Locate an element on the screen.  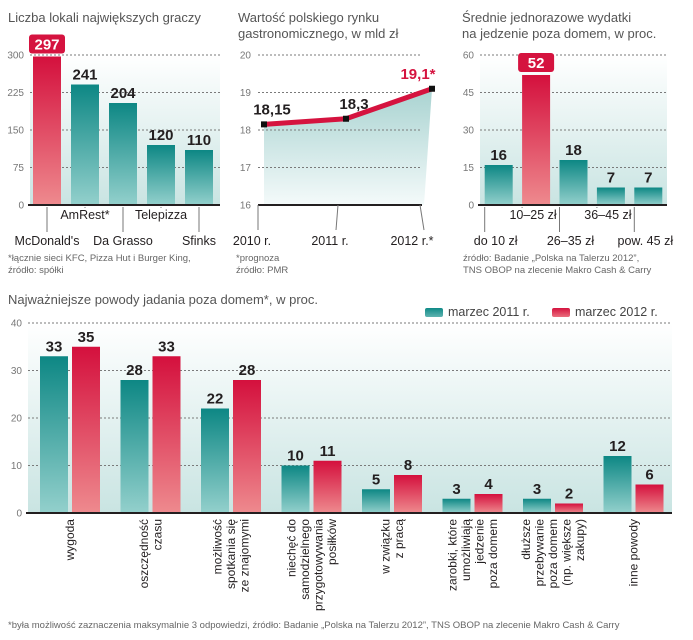
chart4-category-label: przygotowywania is located at coordinates (318, 565).